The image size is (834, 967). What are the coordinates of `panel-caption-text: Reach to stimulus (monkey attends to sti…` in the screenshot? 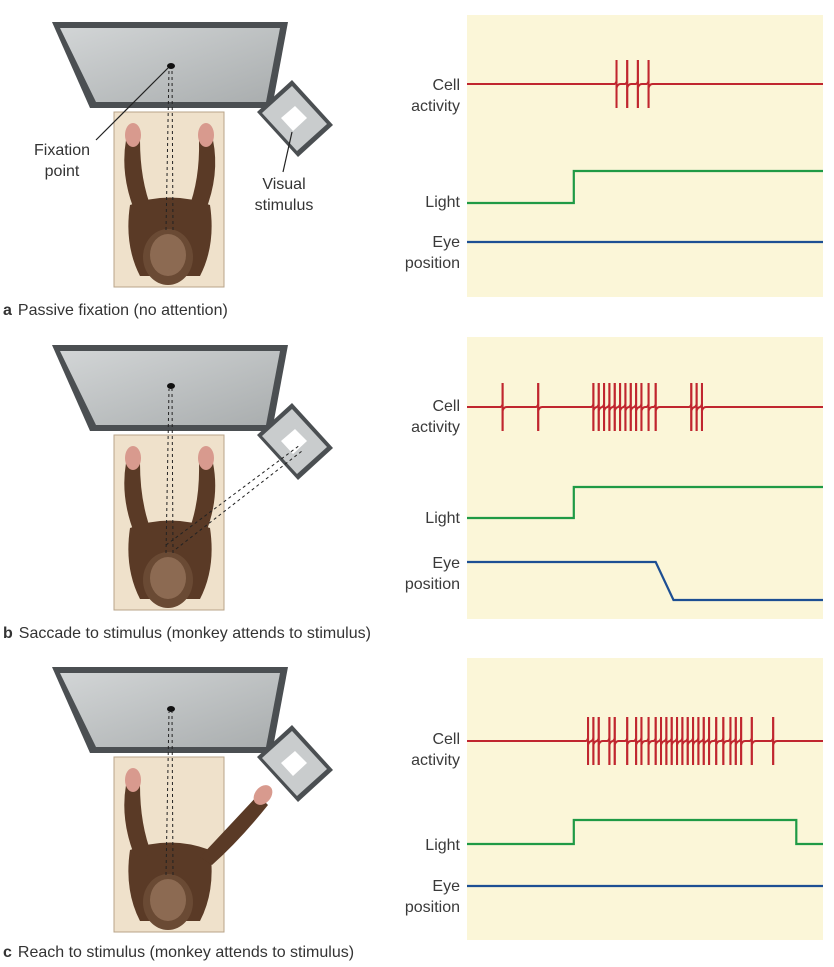 It's located at (186, 952).